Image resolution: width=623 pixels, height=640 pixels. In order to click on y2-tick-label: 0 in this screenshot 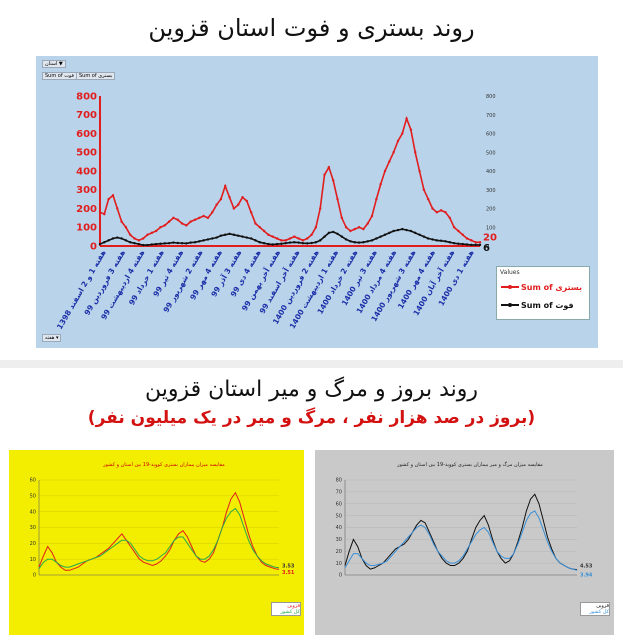, I will do `click(487, 247)`.